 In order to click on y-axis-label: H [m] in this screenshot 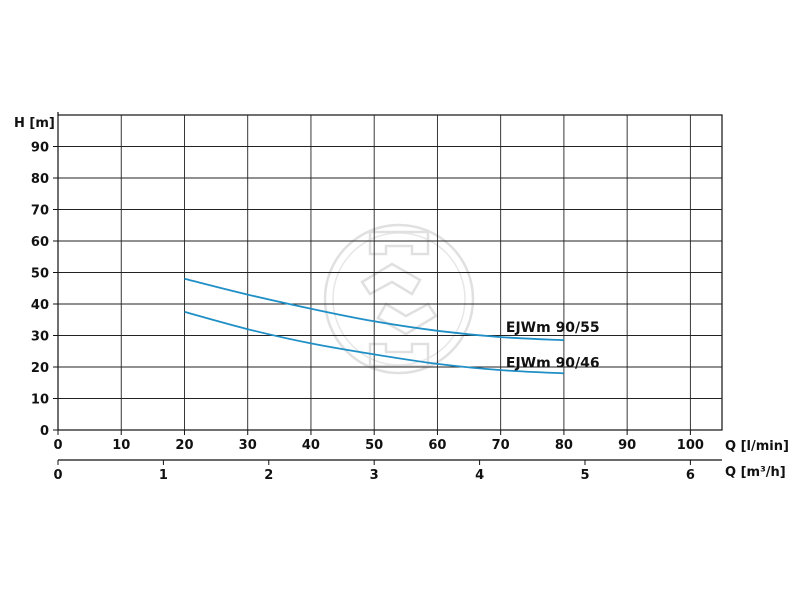, I will do `click(34, 123)`.